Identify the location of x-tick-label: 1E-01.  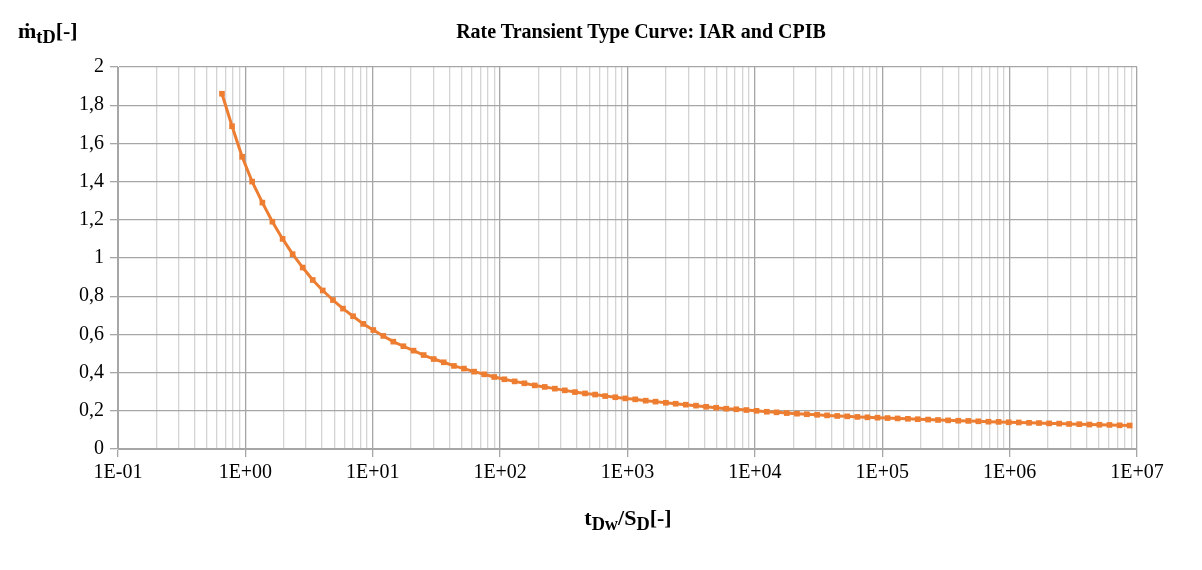
(118, 471).